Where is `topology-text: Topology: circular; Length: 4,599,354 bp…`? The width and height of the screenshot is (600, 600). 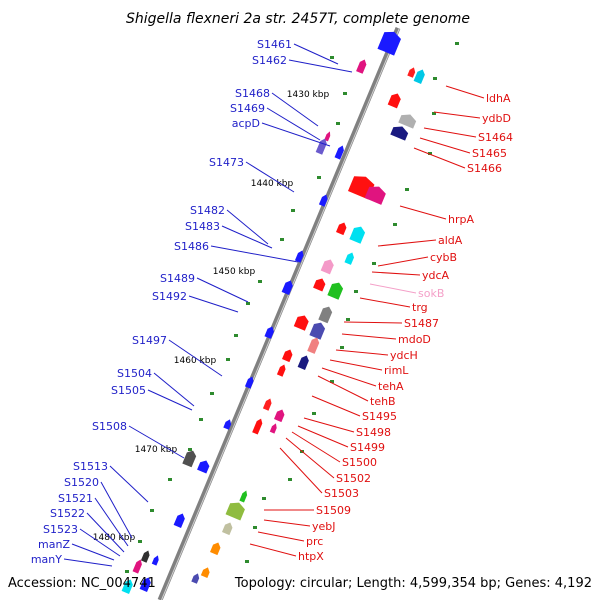 topology-text: Topology: circular; Length: 4,599,354 bp… is located at coordinates (413, 583).